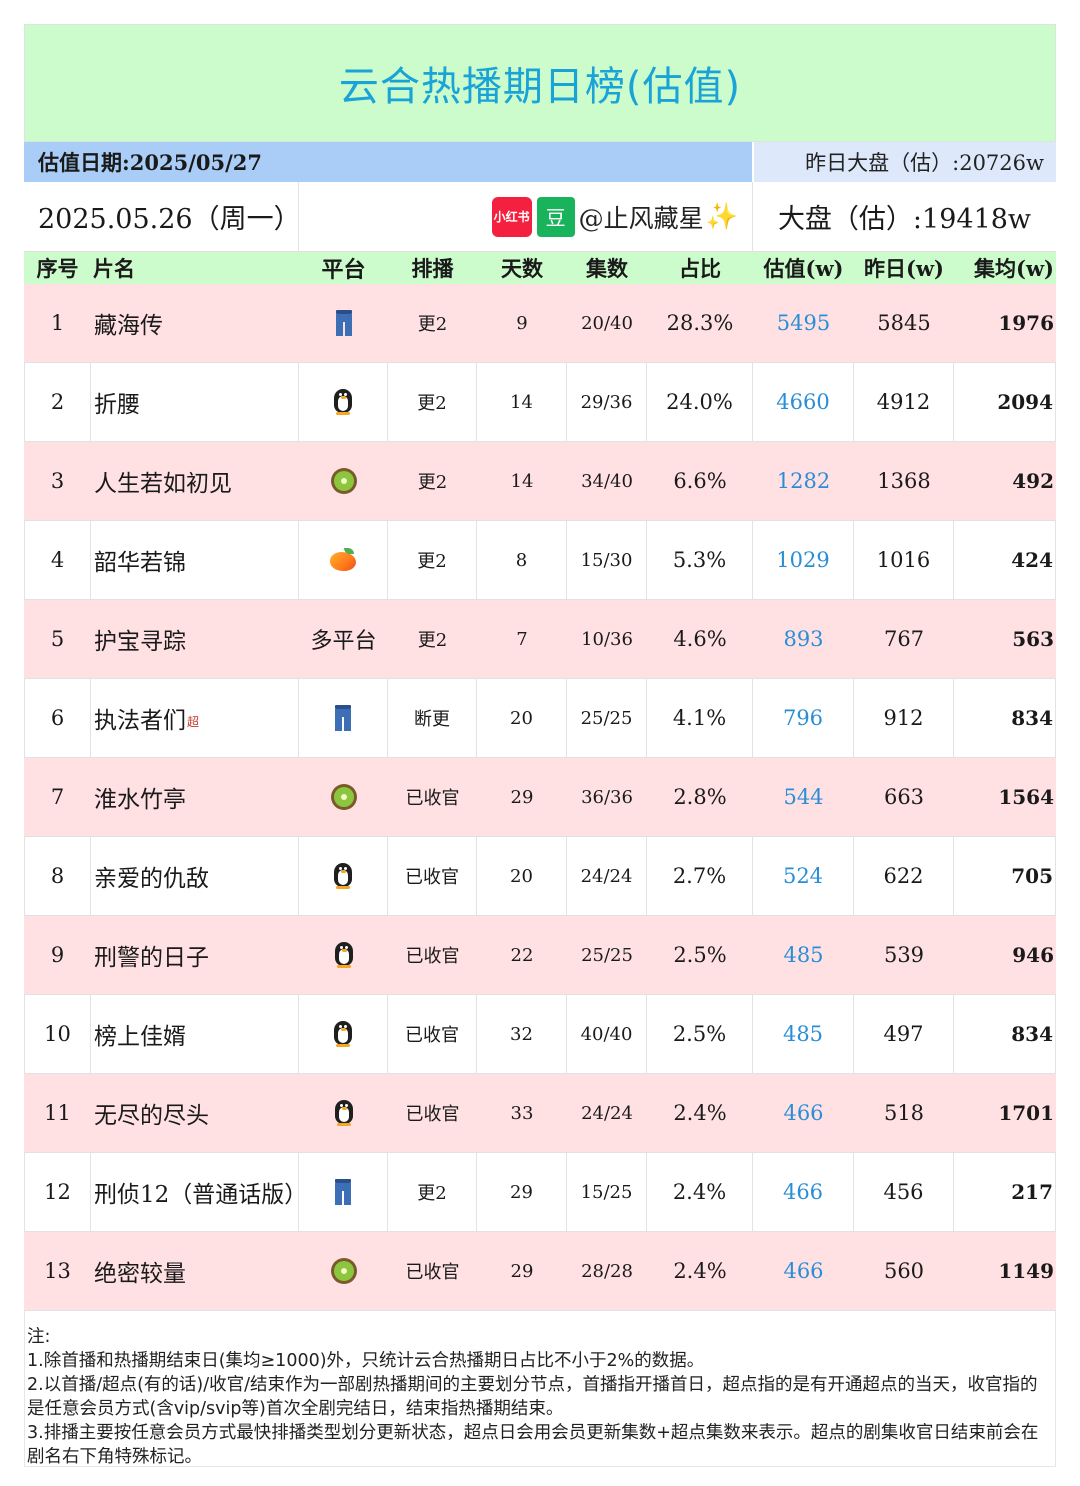 This screenshot has width=1080, height=1486. I want to click on notes-heading: 注:, so click(39, 1337).